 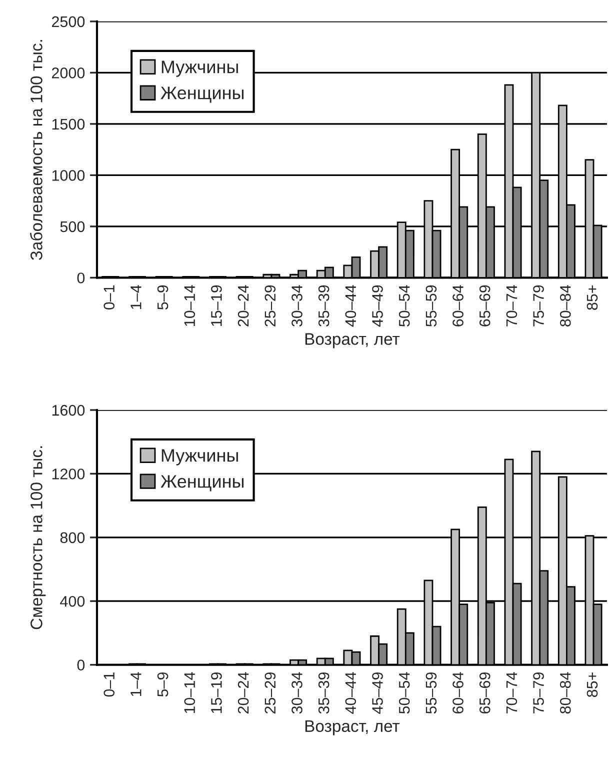 I want to click on y-tick-label: 1200, so click(x=68, y=474).